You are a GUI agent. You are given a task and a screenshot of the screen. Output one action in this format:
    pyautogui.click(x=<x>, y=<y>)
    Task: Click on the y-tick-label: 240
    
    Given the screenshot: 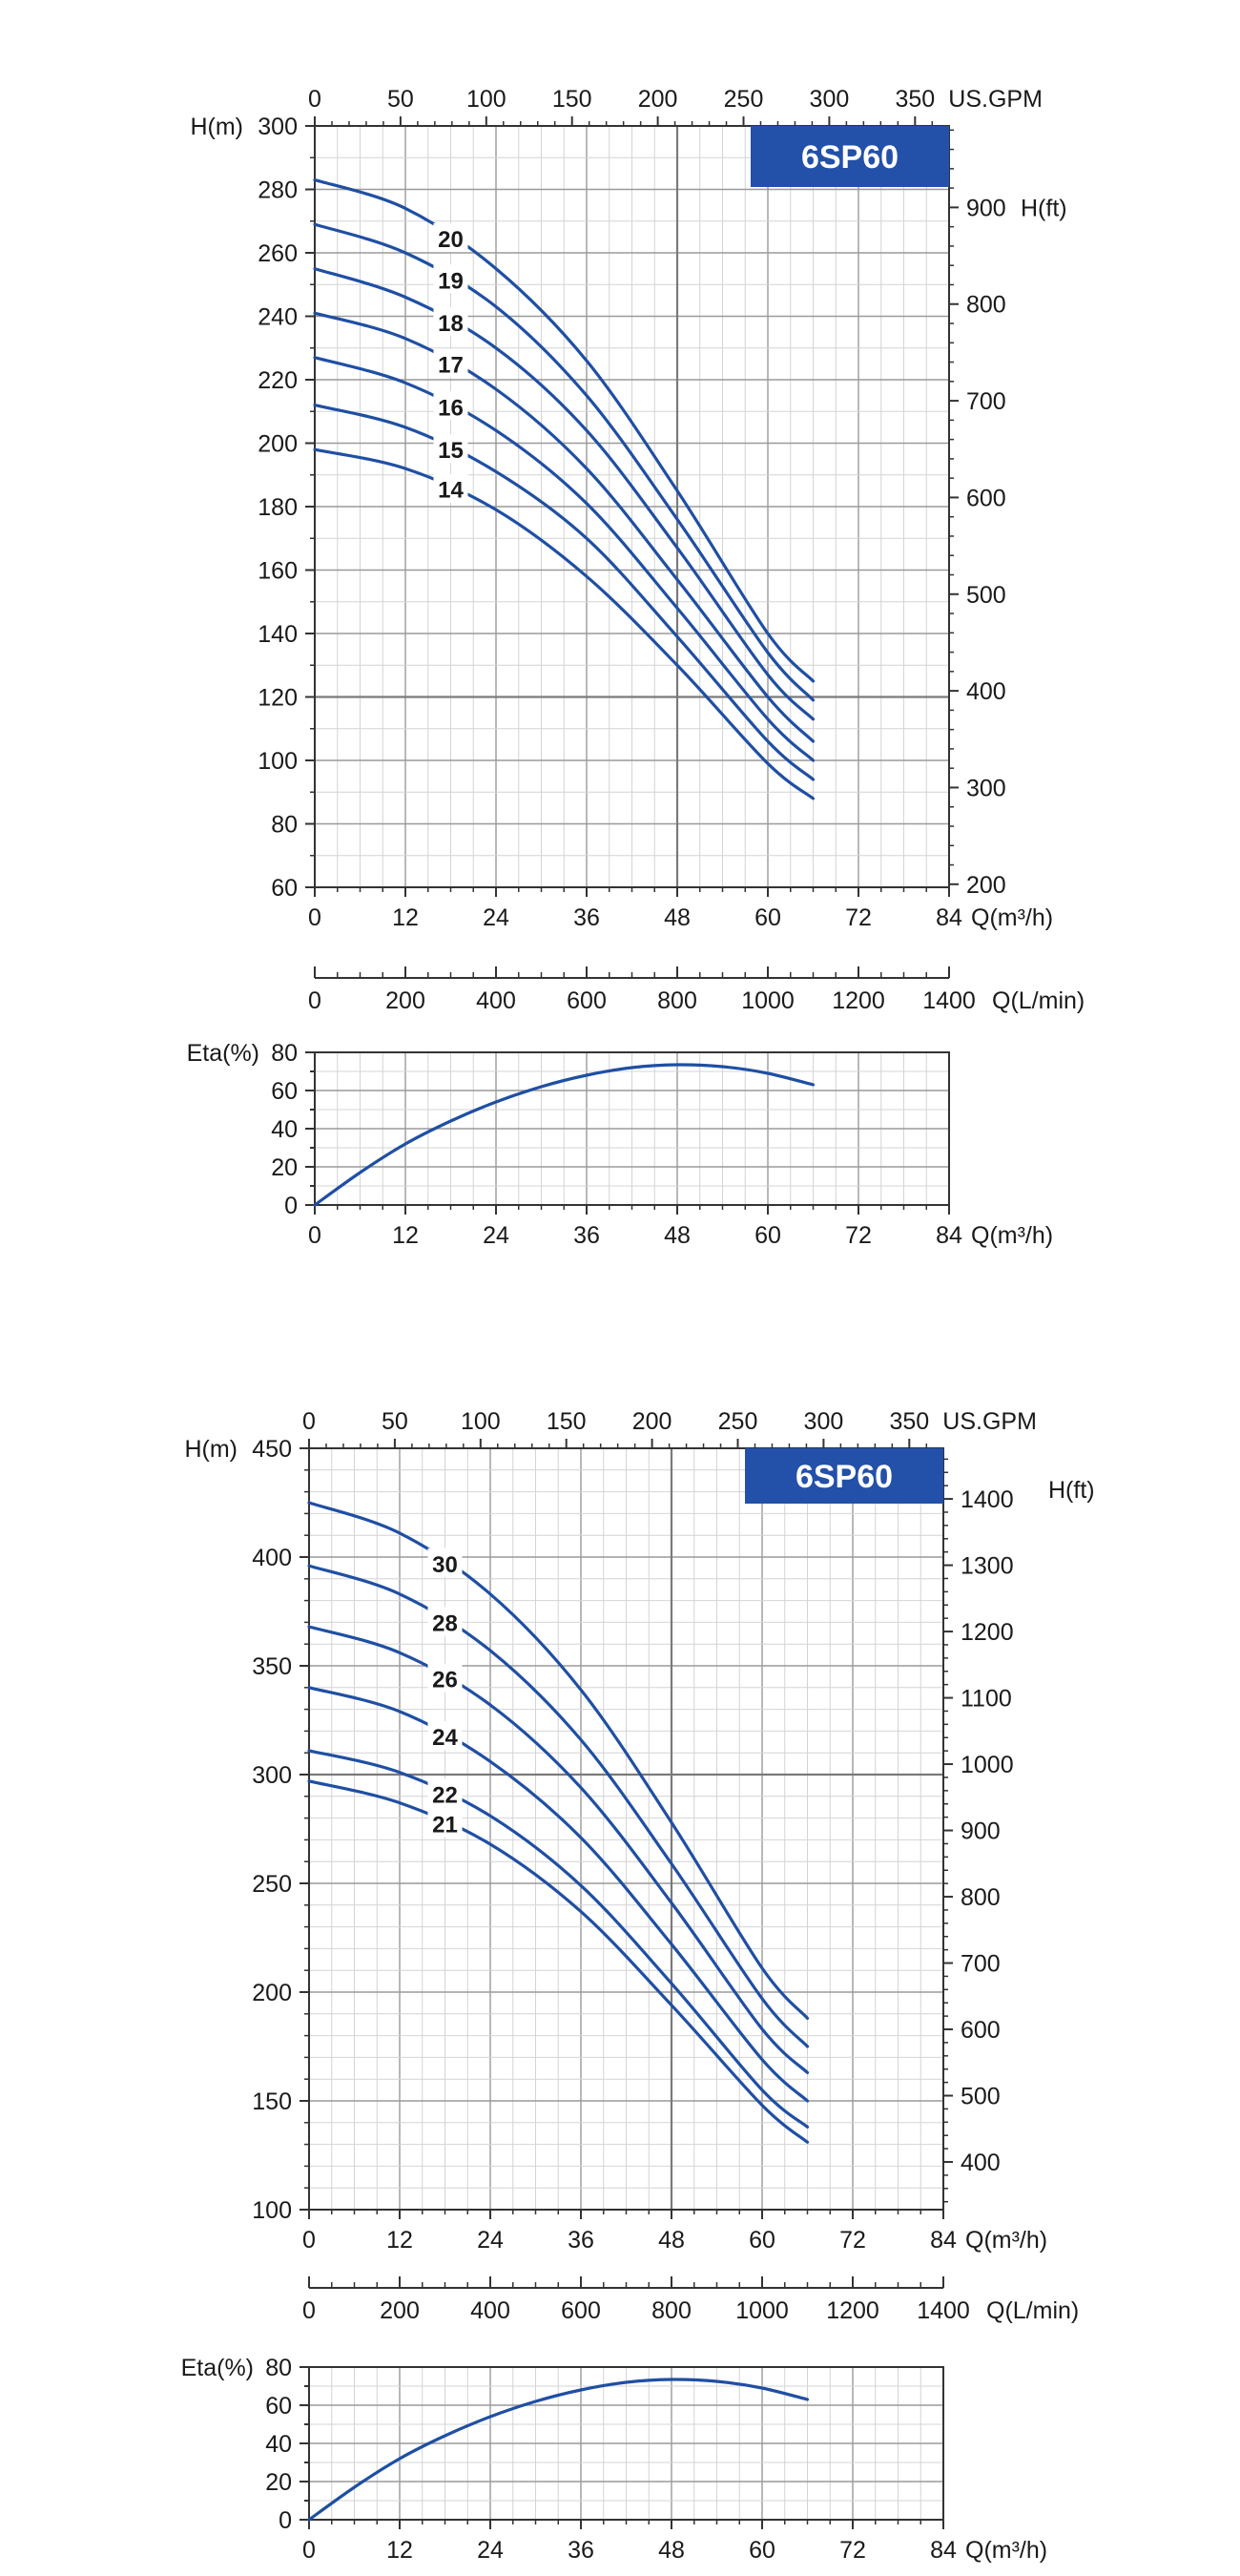 What is the action you would take?
    pyautogui.click(x=278, y=317)
    